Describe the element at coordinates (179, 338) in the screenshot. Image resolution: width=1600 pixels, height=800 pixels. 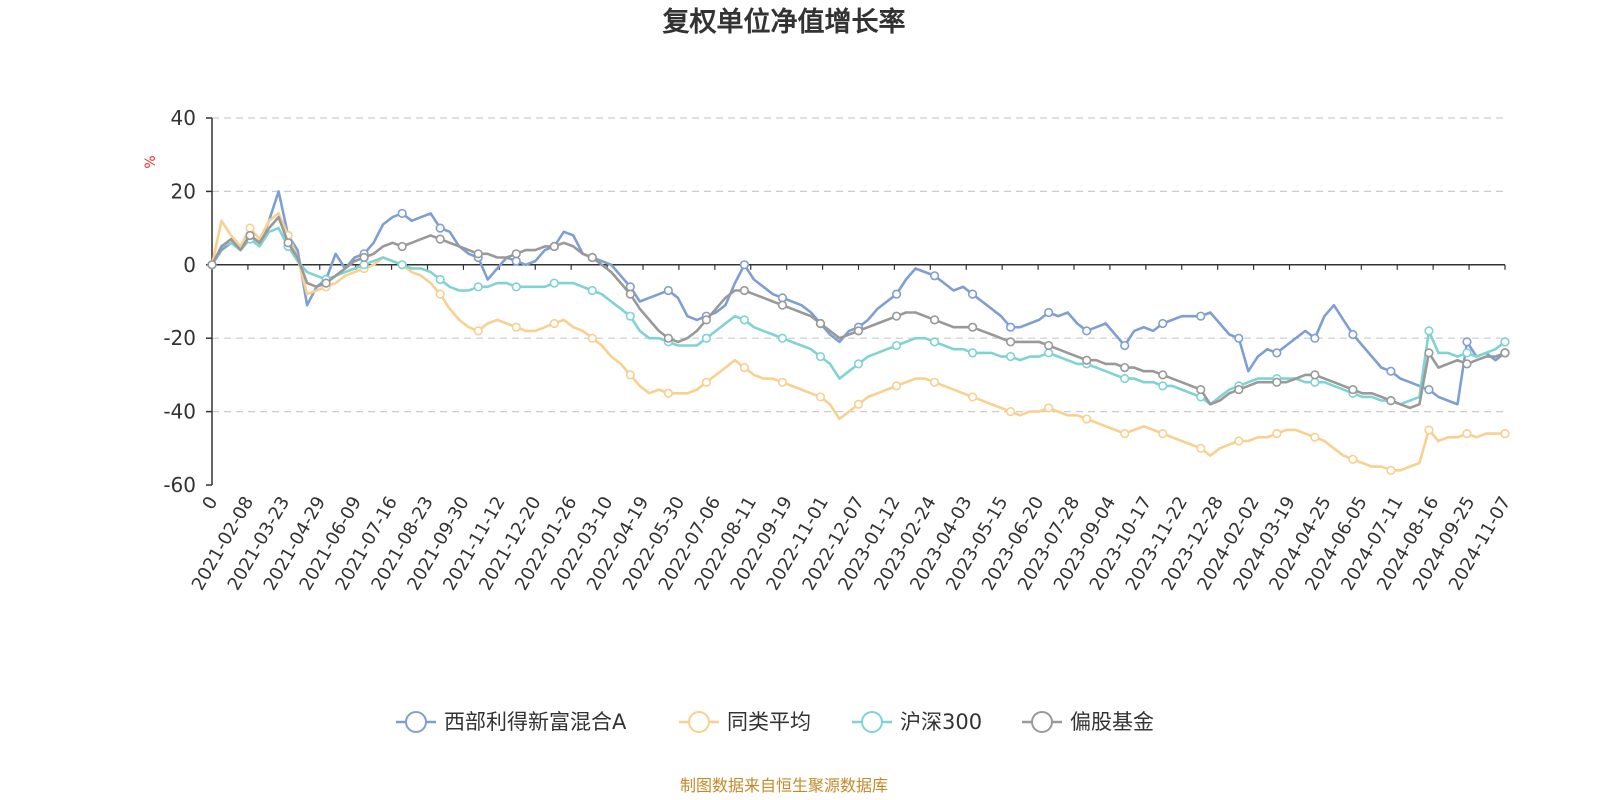
I see `y-tick-label: -20` at that location.